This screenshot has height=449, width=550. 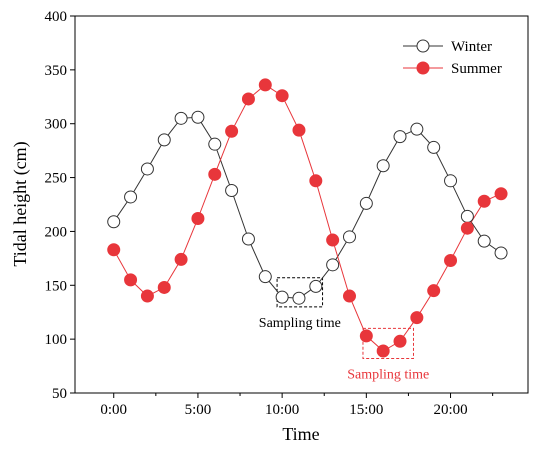 What do you see at coordinates (56, 179) in the screenshot?
I see `y-tick-label: 250` at bounding box center [56, 179].